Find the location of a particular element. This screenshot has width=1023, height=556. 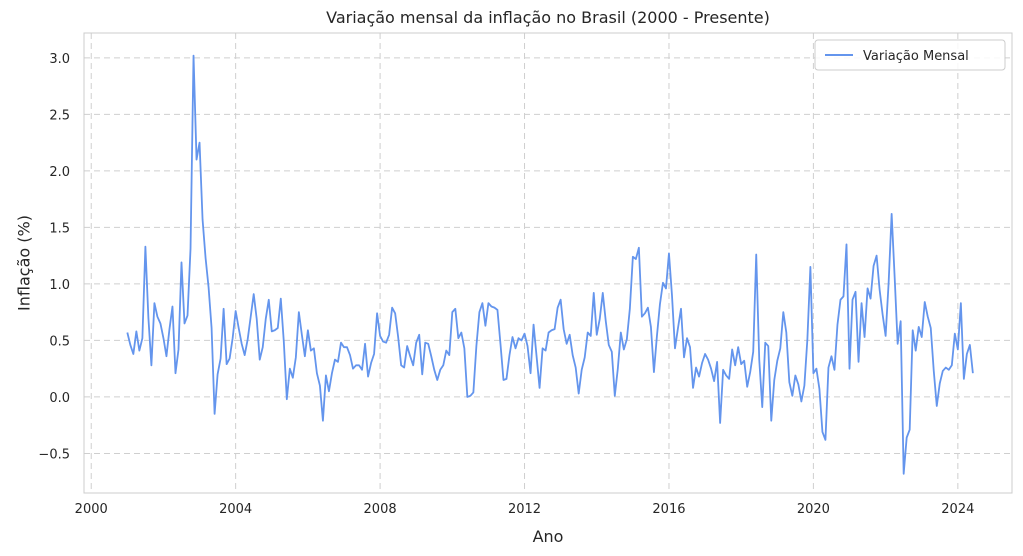

legend: Variação Mensal is located at coordinates (910, 55).